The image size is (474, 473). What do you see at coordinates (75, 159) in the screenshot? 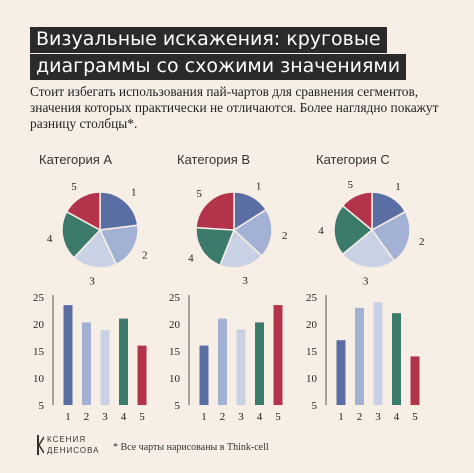
I see `category-title-1: Категория A` at bounding box center [75, 159].